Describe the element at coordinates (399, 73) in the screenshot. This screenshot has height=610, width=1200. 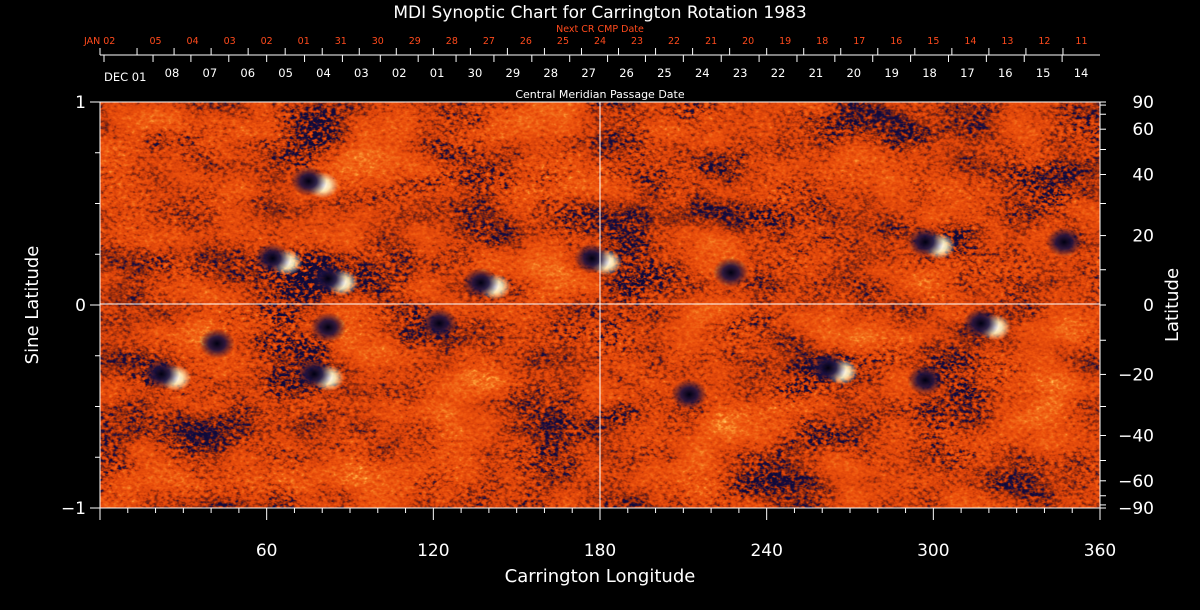
I see `cmp-date-label: 02` at that location.